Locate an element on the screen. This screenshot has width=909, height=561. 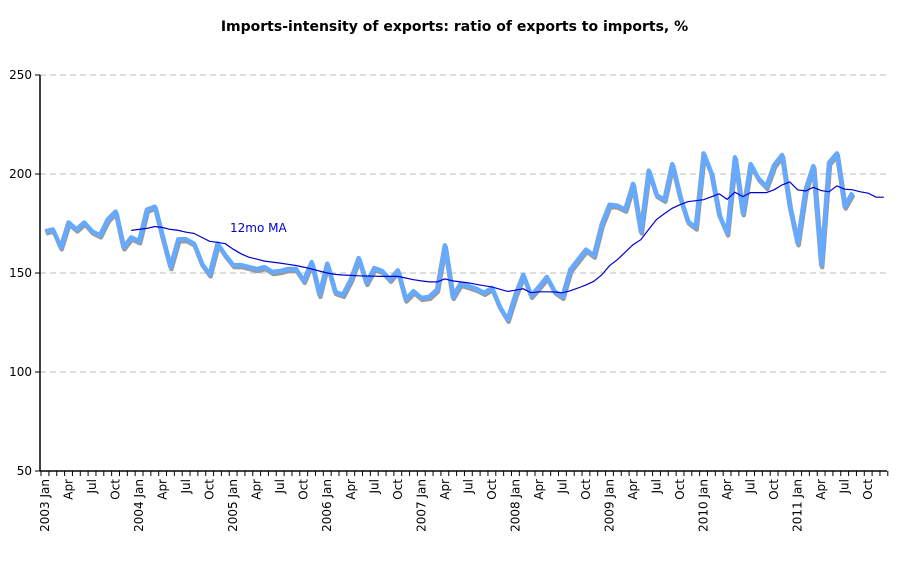
y-tick-label: 50 is located at coordinates (24, 471).